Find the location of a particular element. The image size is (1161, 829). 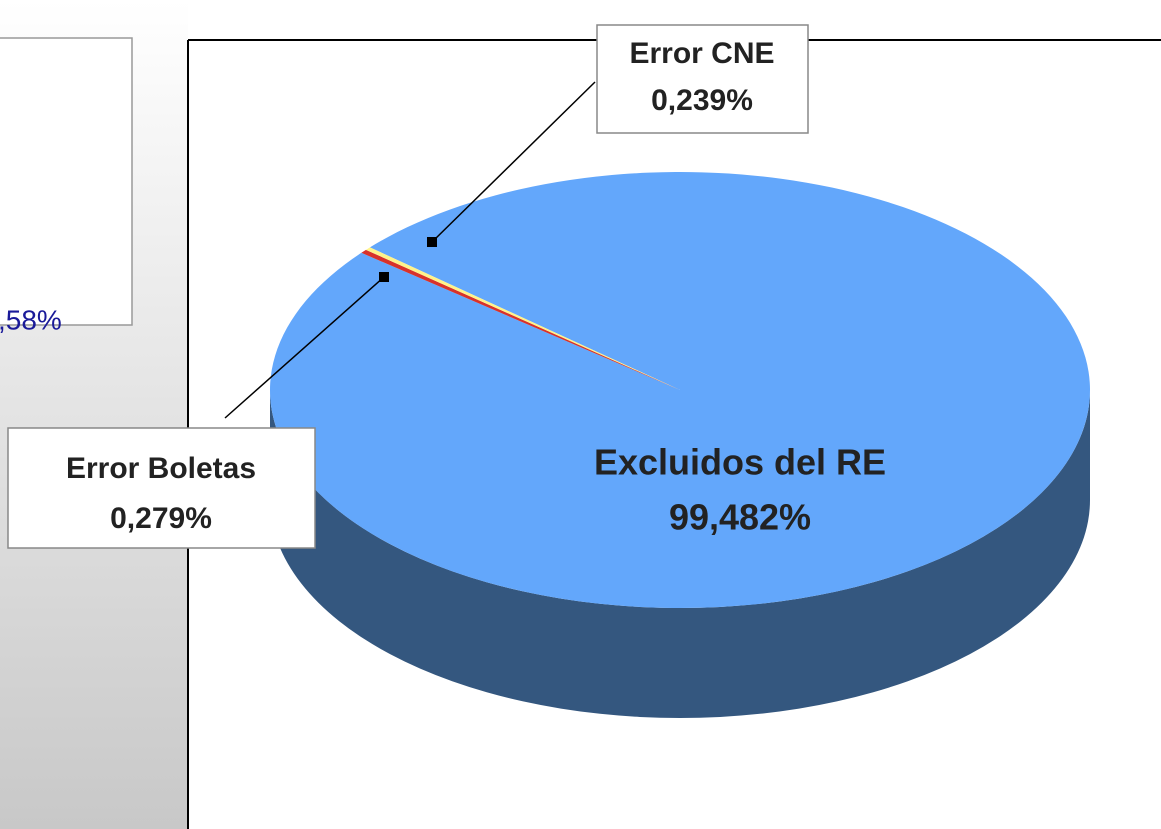

slice-value-label: 0,239% is located at coordinates (702, 100).